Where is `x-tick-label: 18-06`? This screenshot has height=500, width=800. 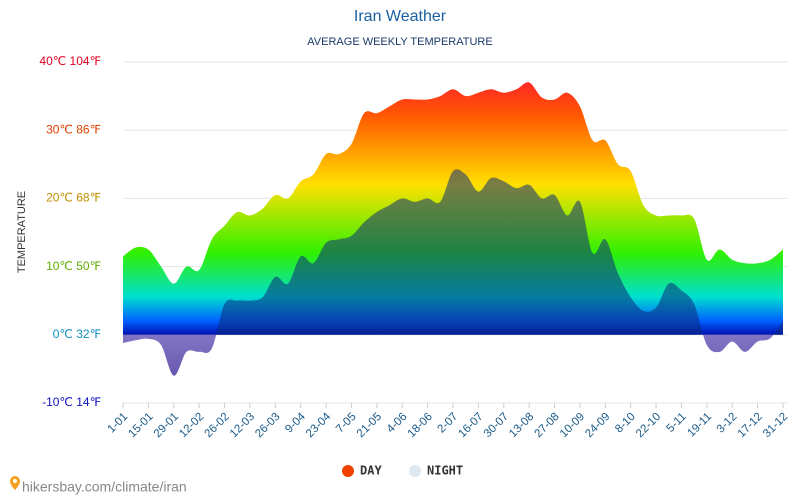
x-tick-label: 18-06 is located at coordinates (420, 425).